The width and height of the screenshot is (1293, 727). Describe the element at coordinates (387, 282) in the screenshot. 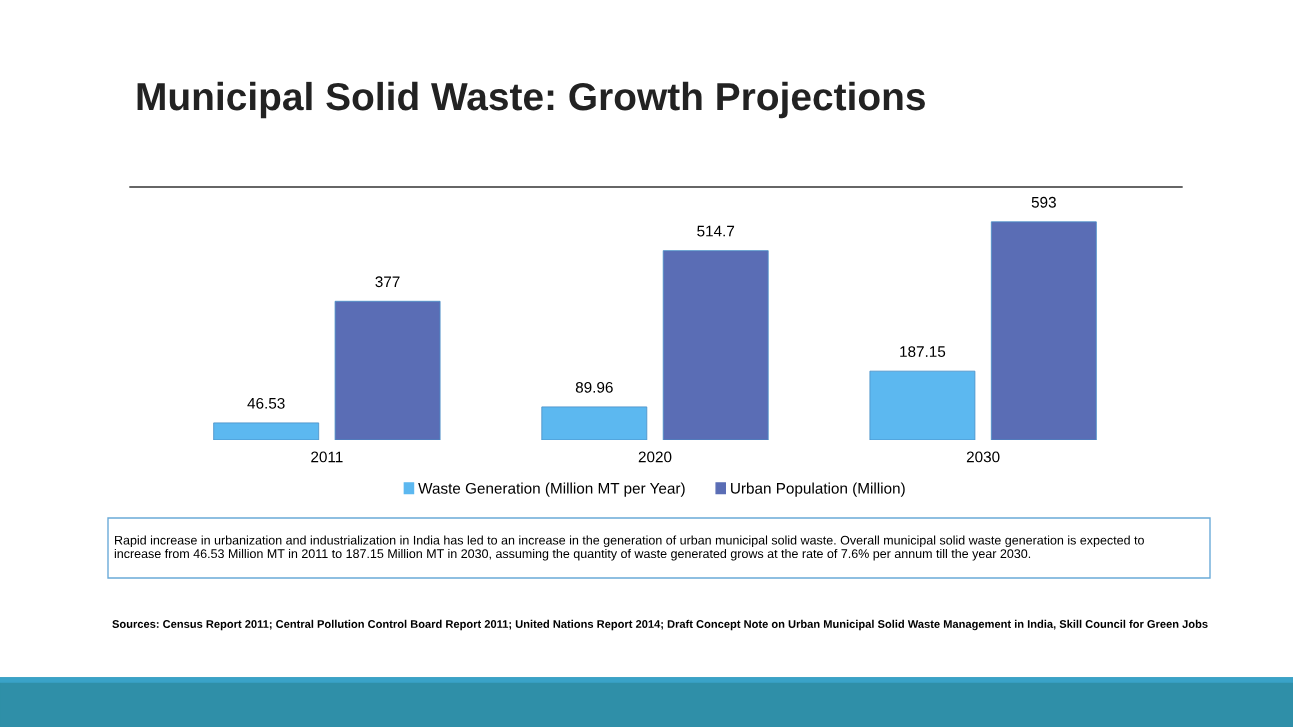

I see `data-label: 377` at that location.